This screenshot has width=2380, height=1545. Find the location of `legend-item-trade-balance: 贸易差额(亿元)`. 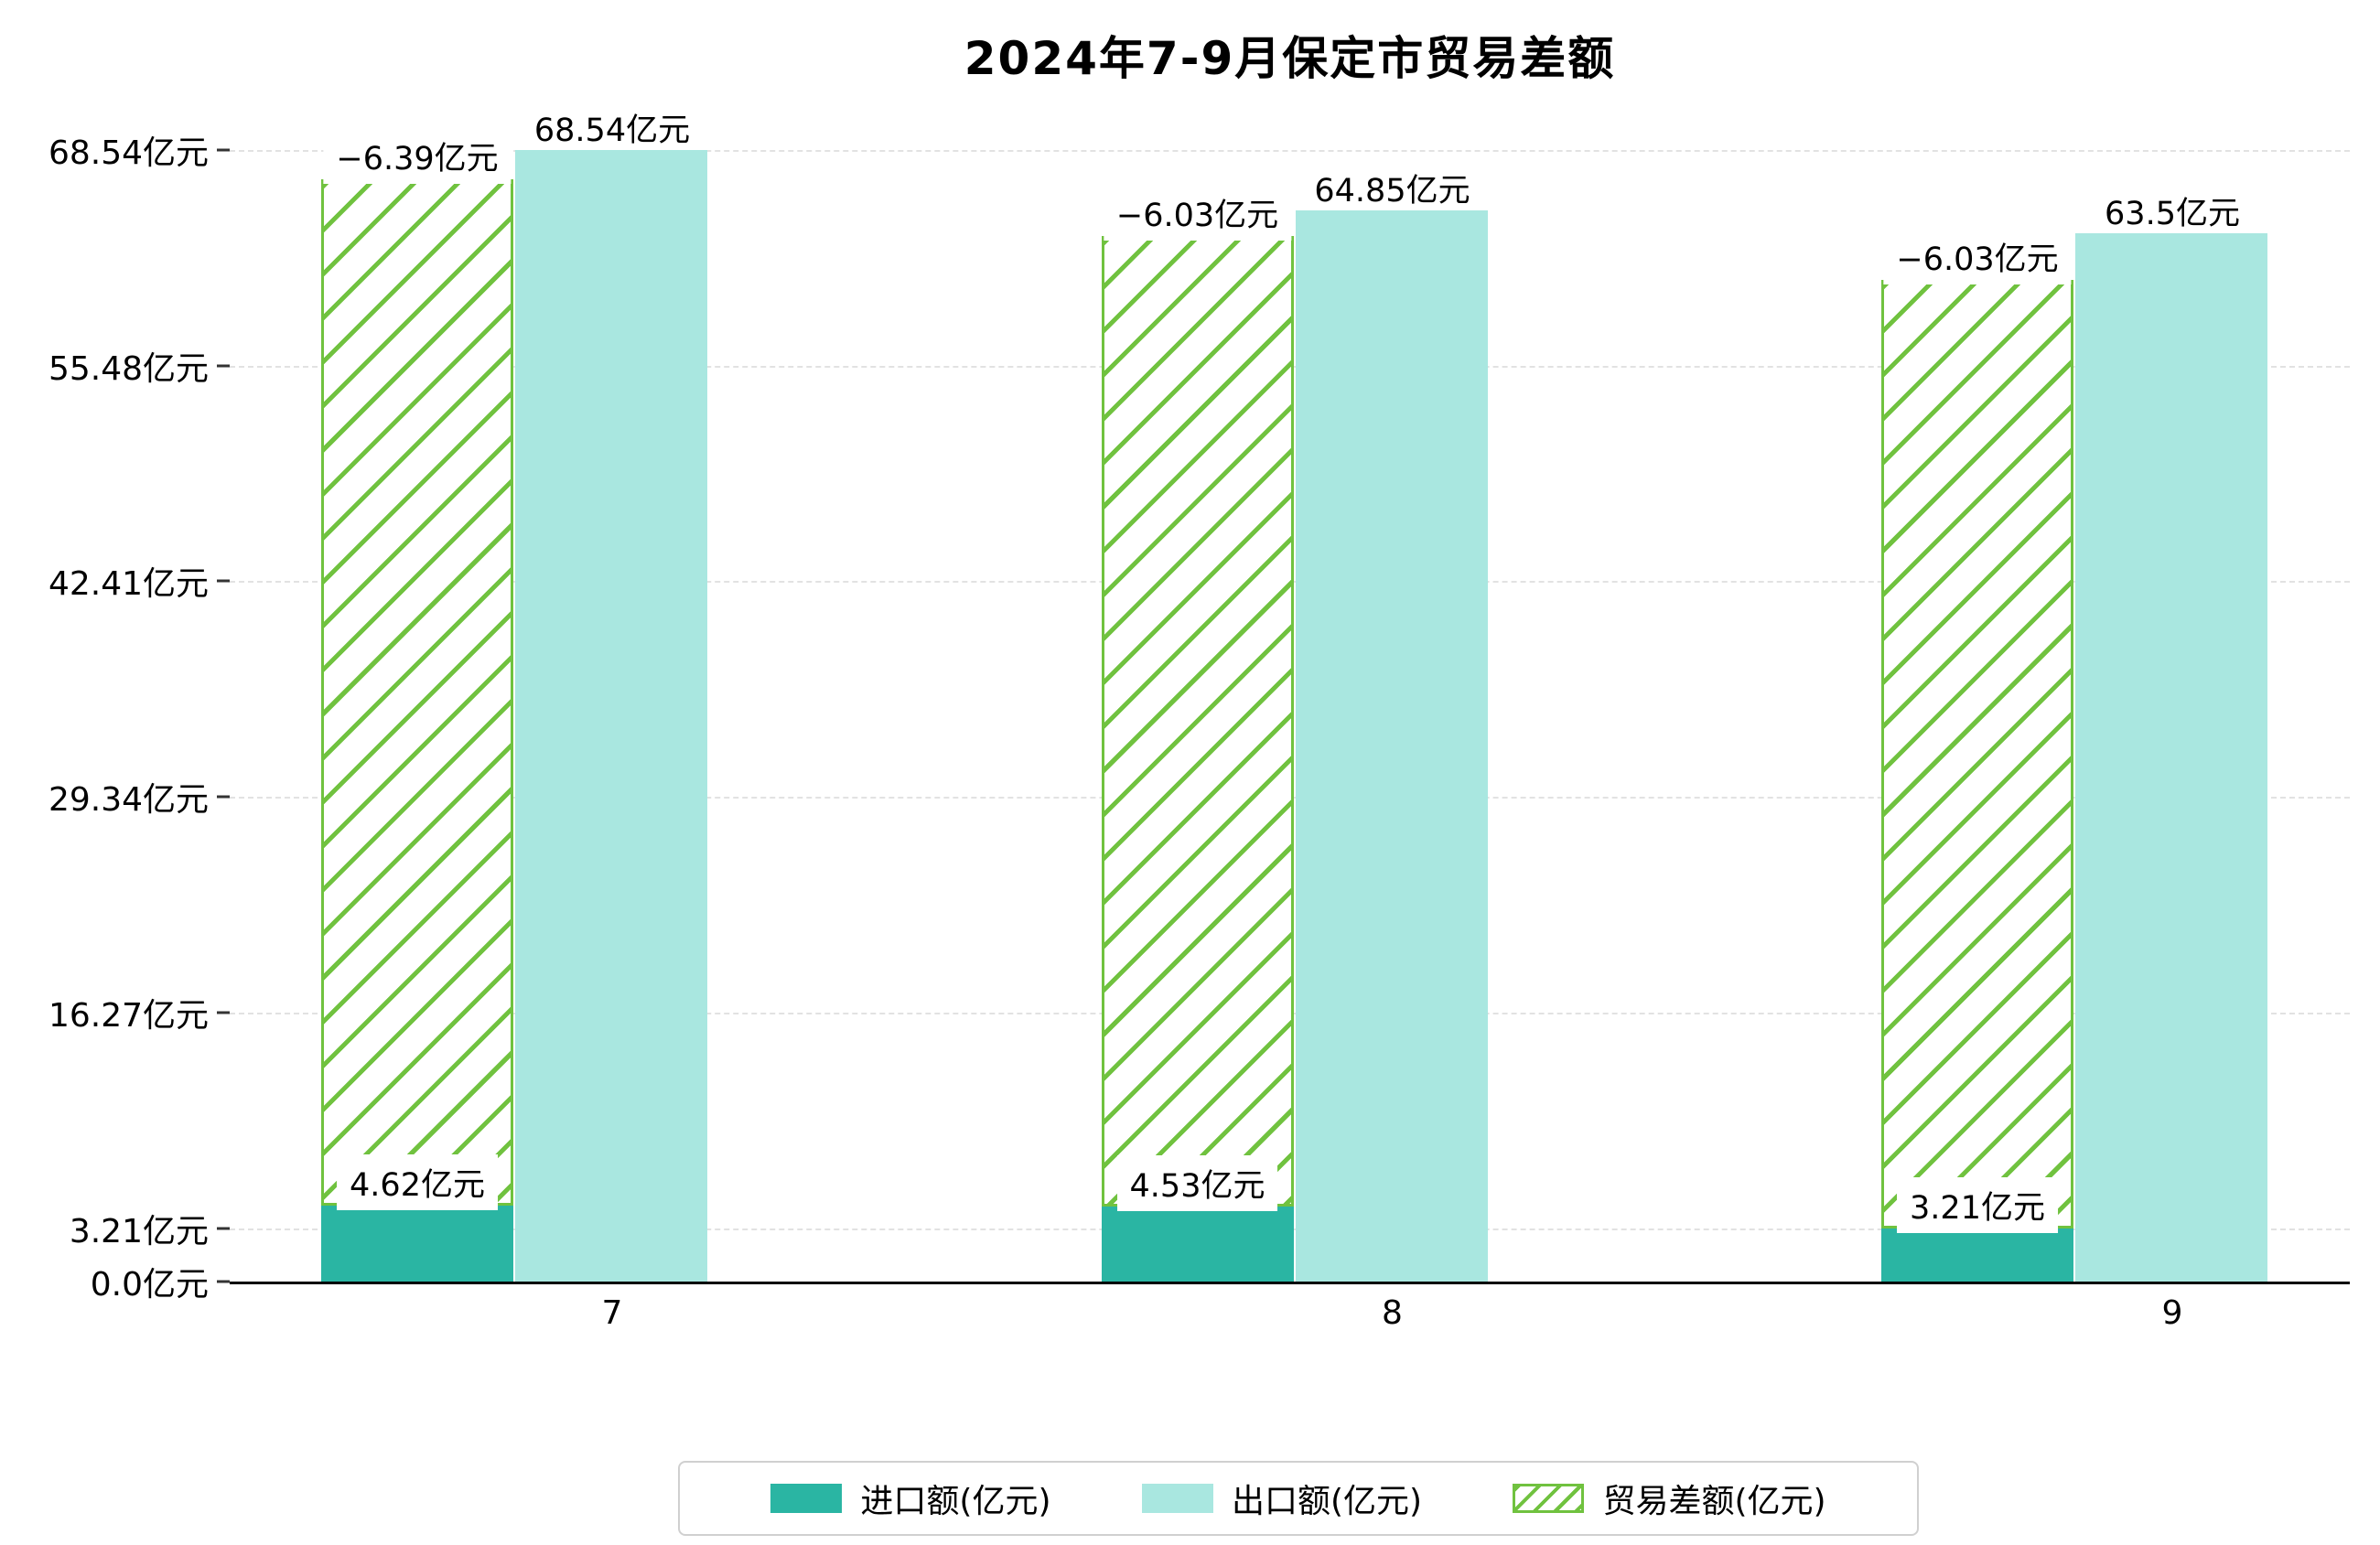

legend-item-trade-balance: 贸易差额(亿元) is located at coordinates (1669, 1499).